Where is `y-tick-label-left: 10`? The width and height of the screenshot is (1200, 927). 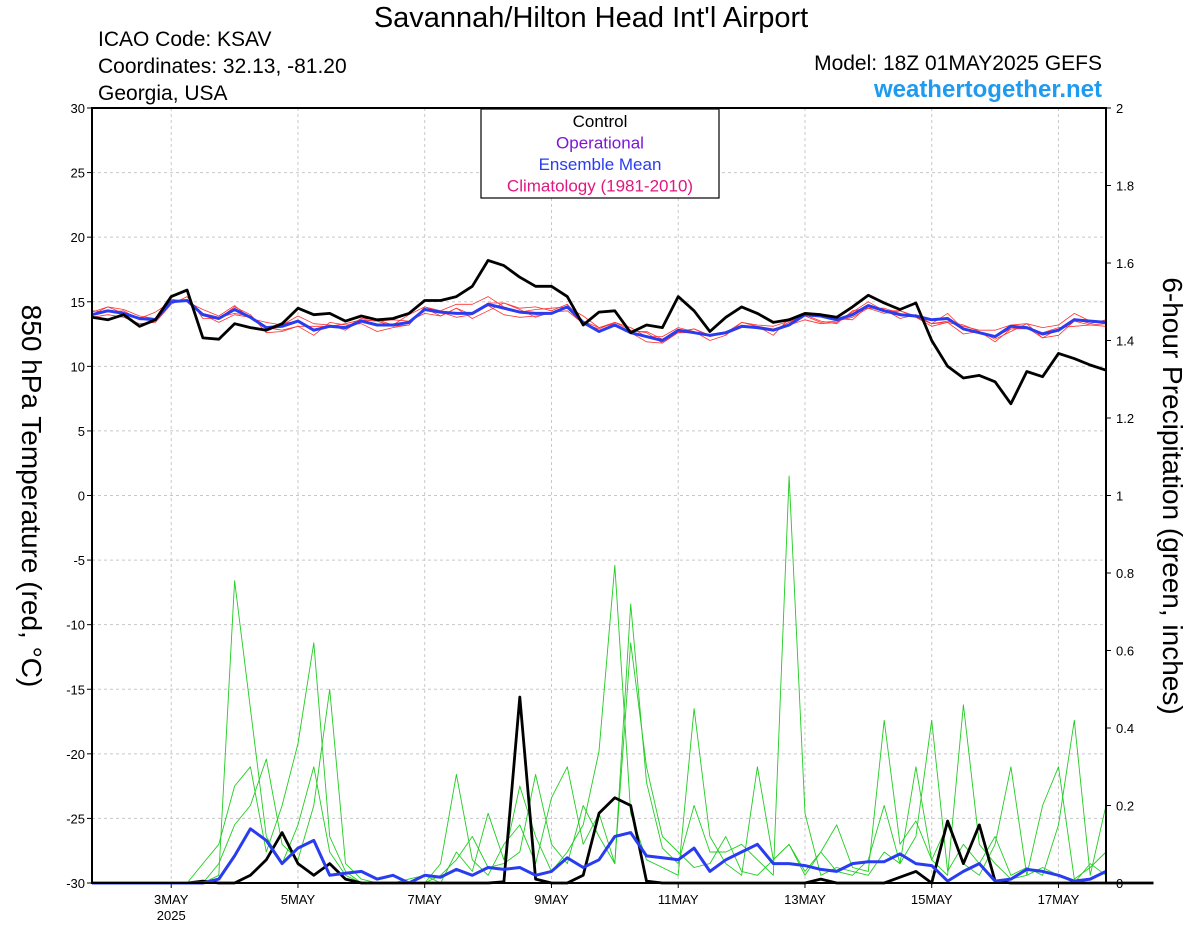
y-tick-label-left: 10 is located at coordinates (78, 366).